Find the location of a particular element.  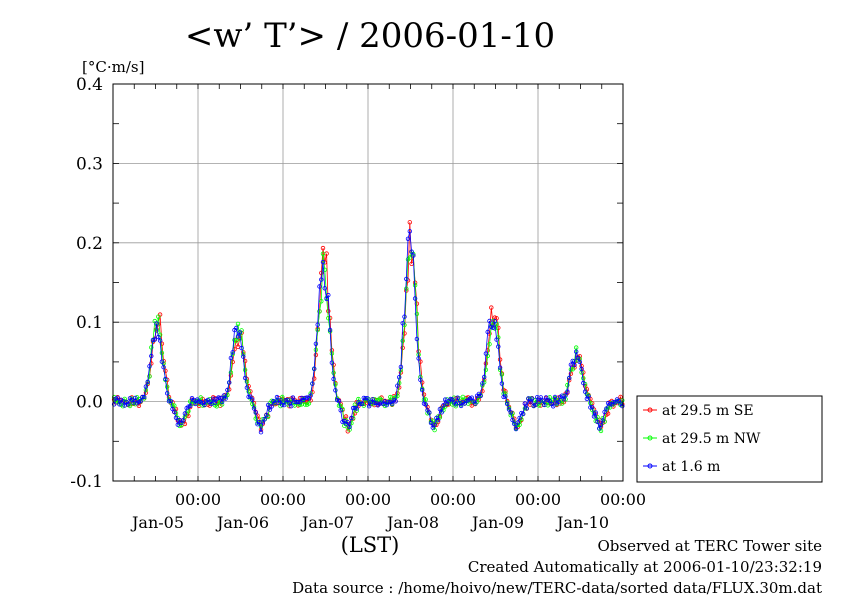

y-tick-label: -0.1 is located at coordinates (86, 482).